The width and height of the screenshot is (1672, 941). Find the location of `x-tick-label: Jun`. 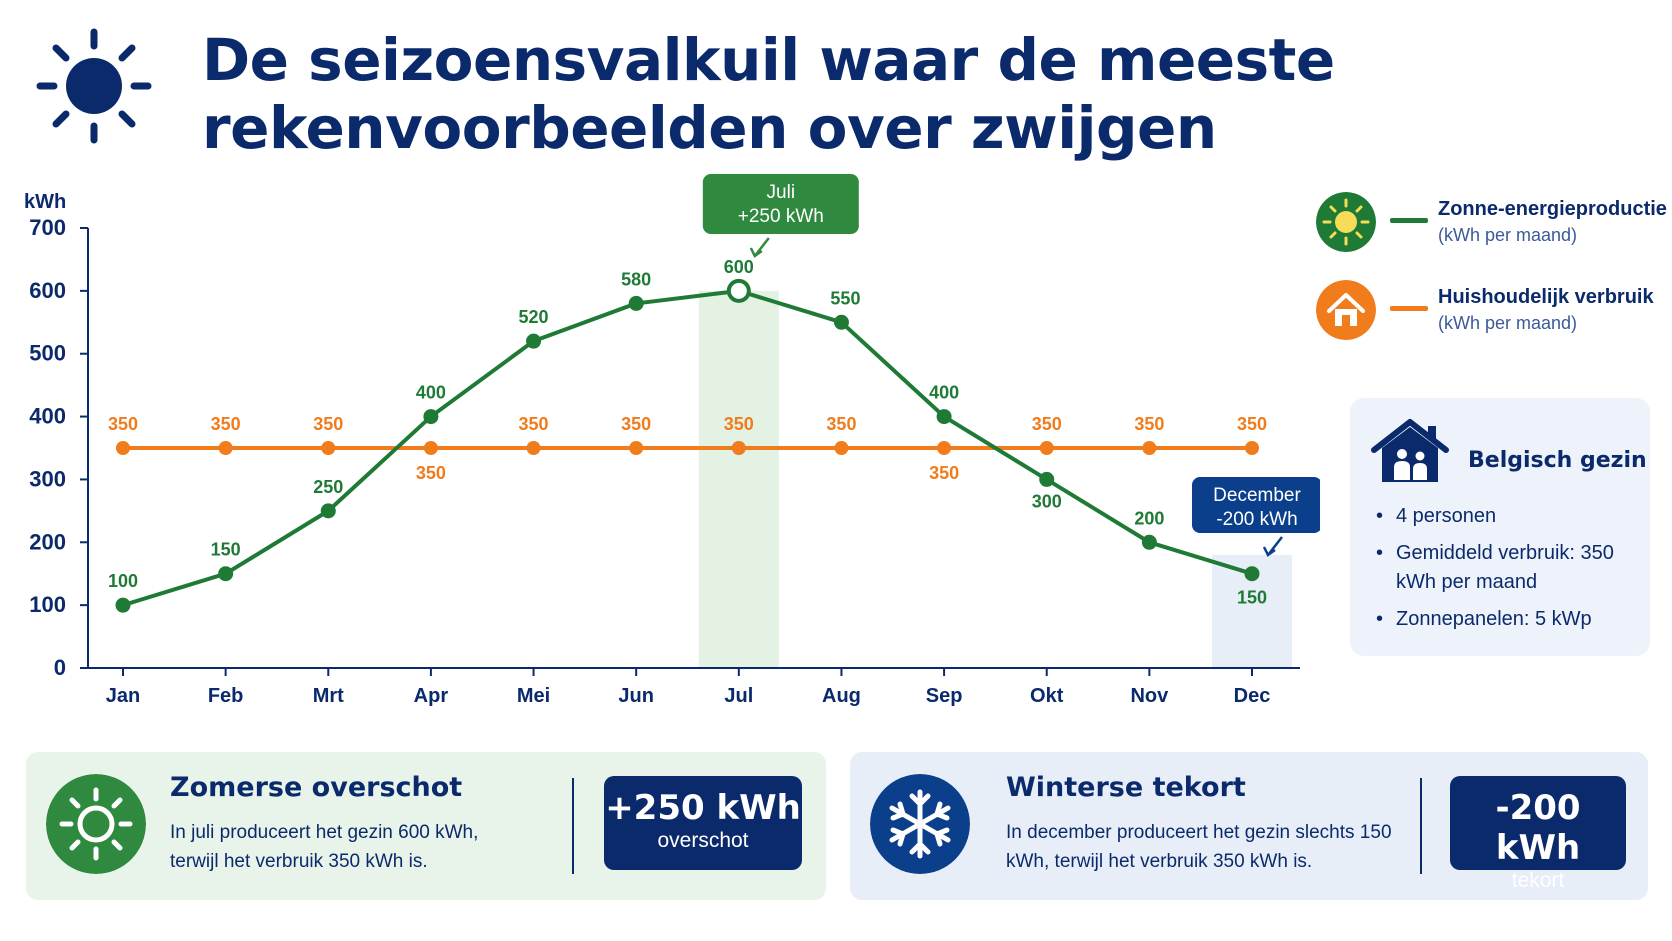

x-tick-label: Jun is located at coordinates (636, 696).